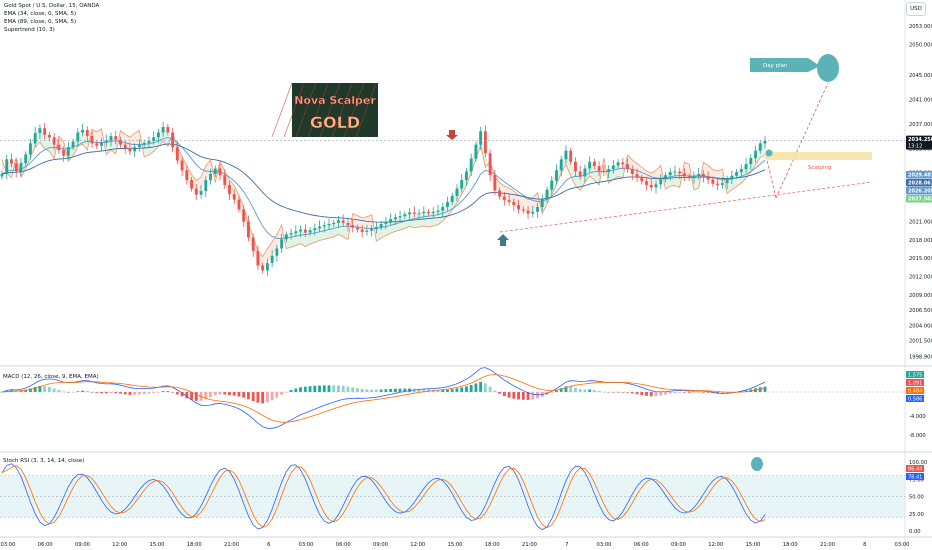 The height and width of the screenshot is (550, 932). What do you see at coordinates (920, 76) in the screenshot?
I see `price-tick-label: 2045.000` at bounding box center [920, 76].